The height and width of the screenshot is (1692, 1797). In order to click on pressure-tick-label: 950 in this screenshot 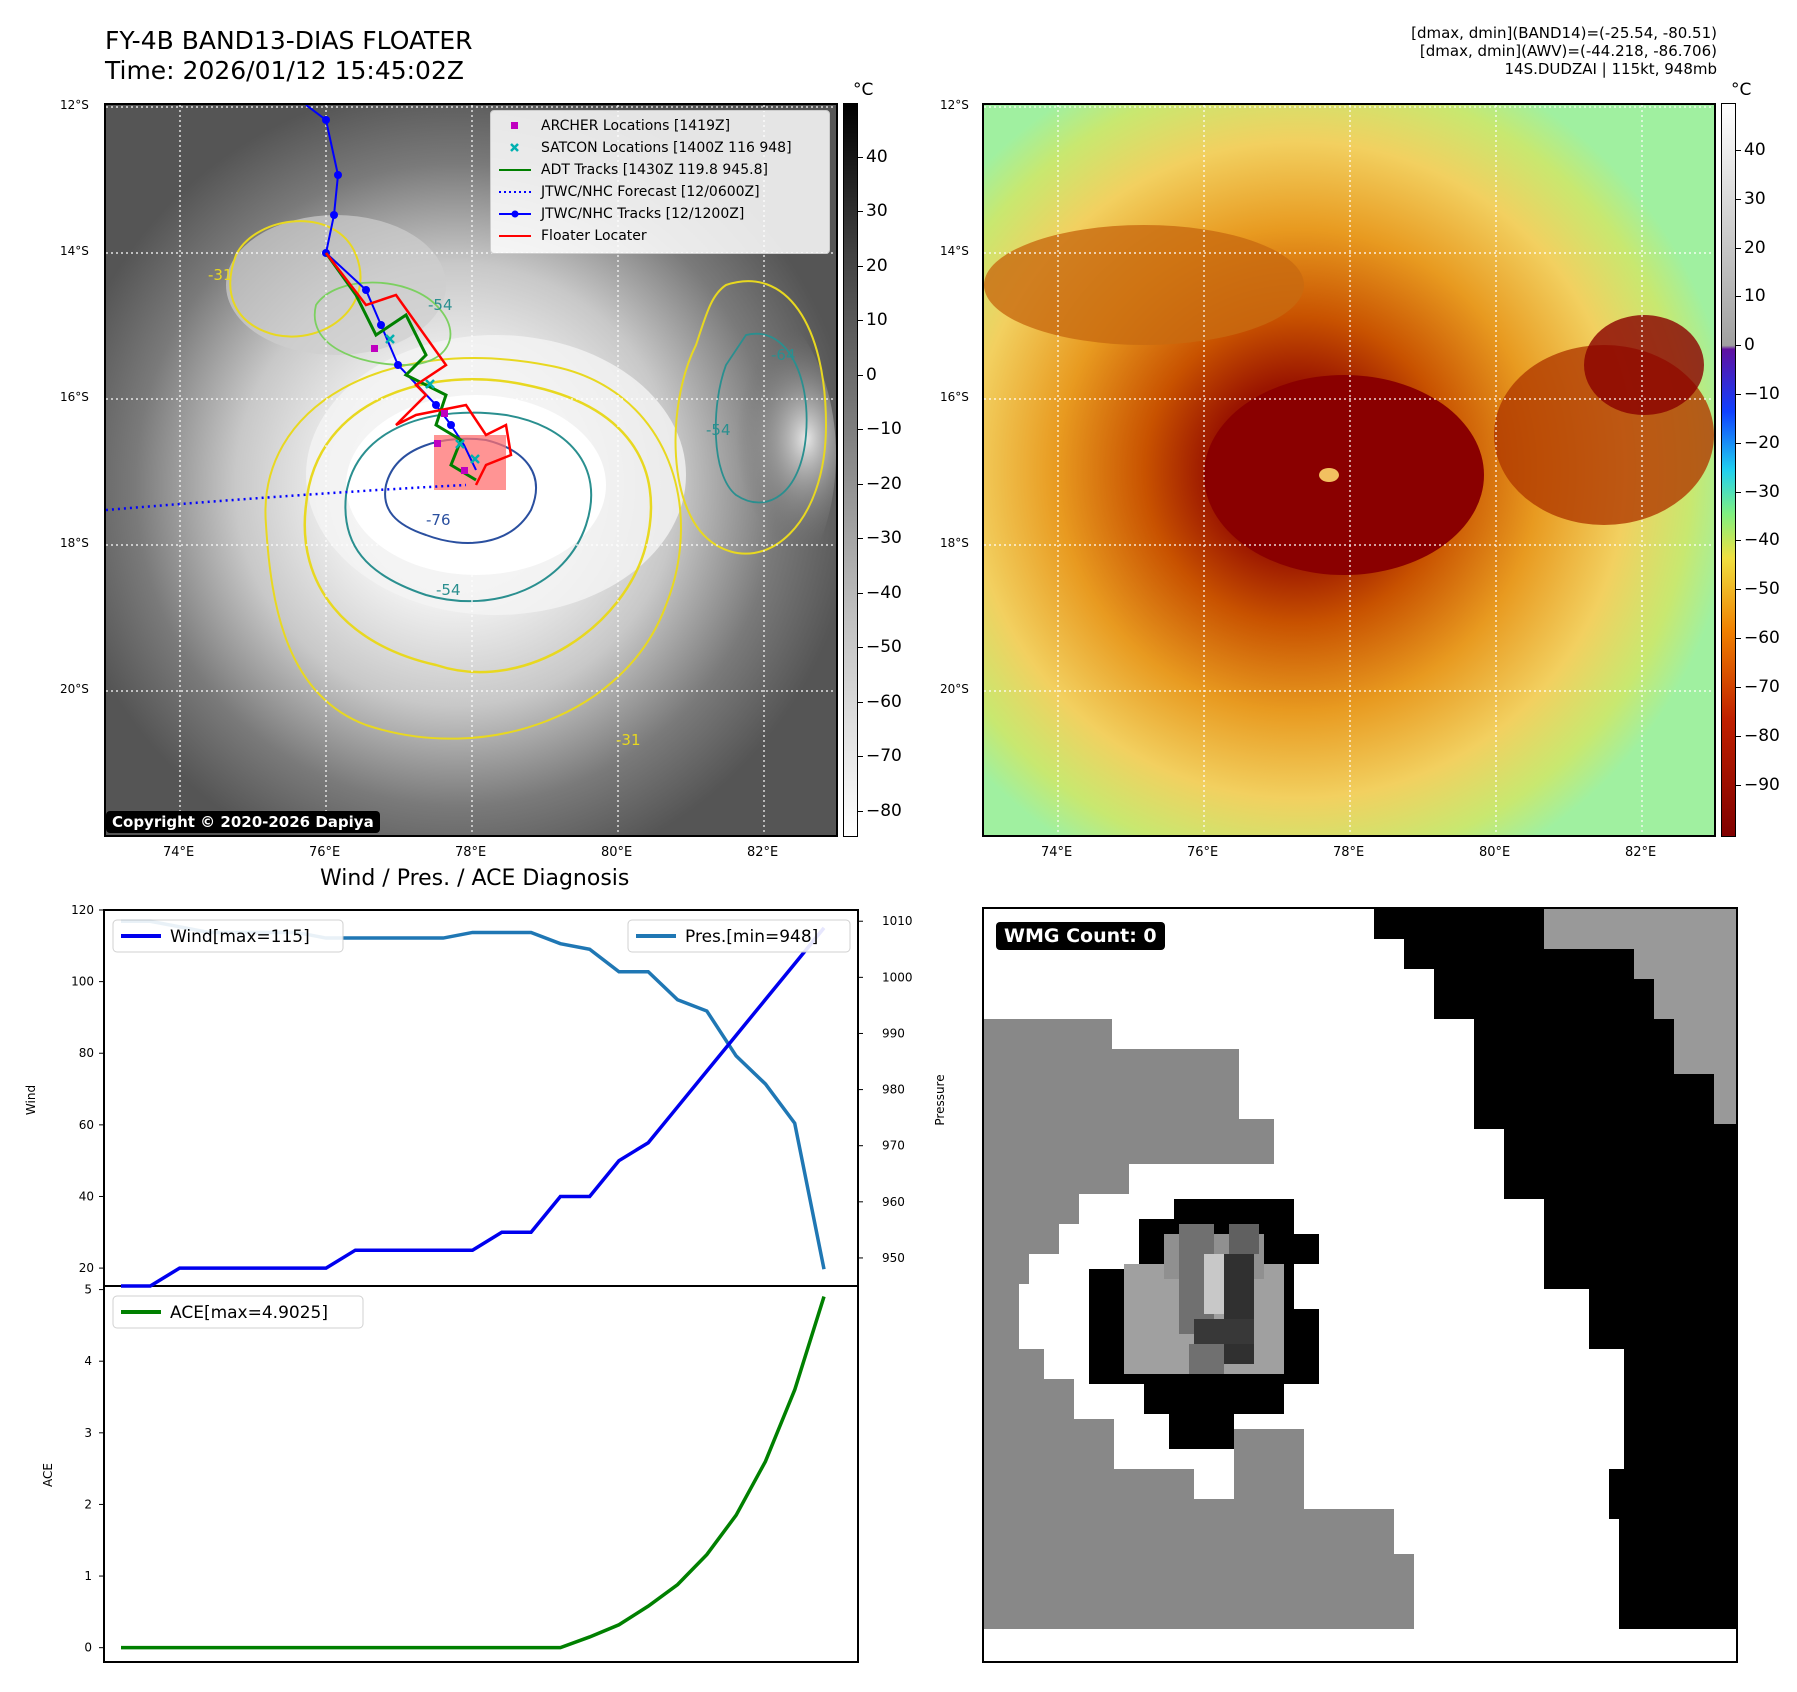, I will do `click(893, 1258)`.